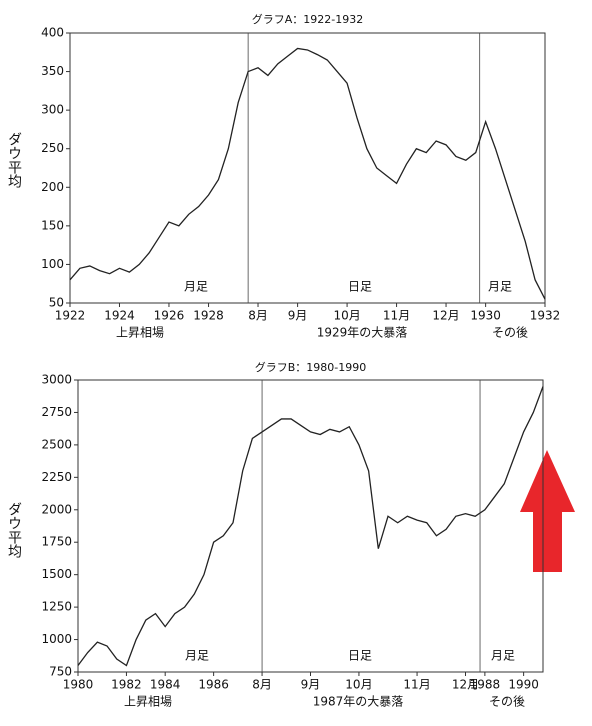 The image size is (592, 726). What do you see at coordinates (56, 509) in the screenshot?
I see `y-tick-label: 2000` at bounding box center [56, 509].